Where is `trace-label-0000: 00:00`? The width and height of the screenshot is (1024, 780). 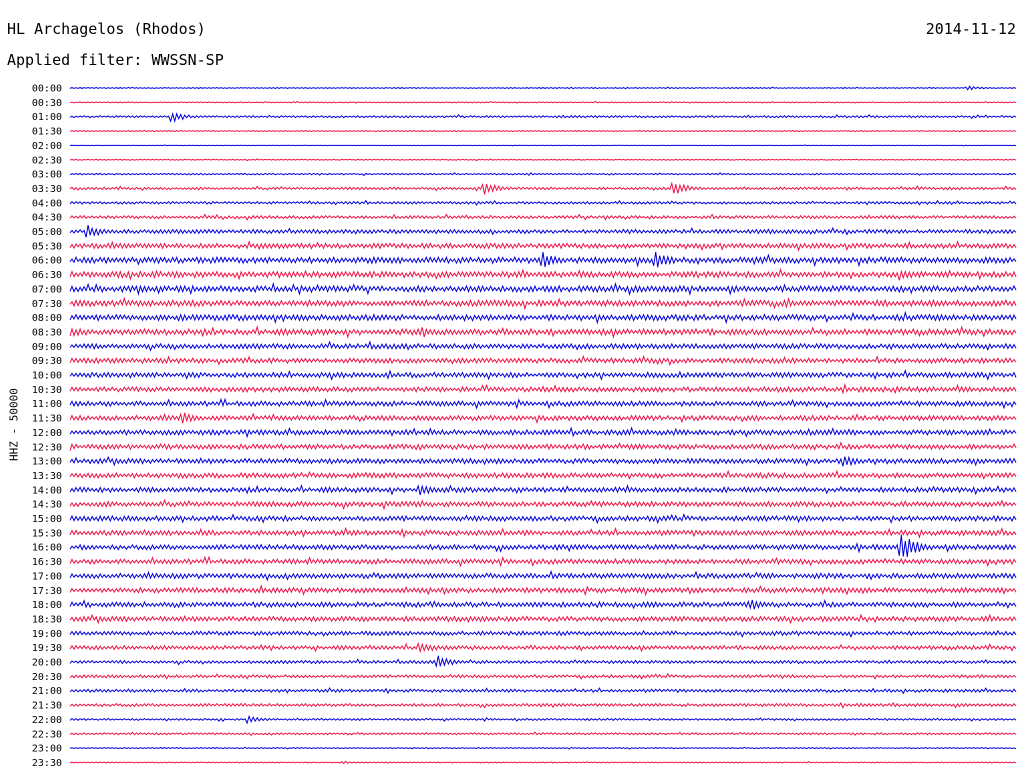 trace-label-0000: 00:00 is located at coordinates (47, 89).